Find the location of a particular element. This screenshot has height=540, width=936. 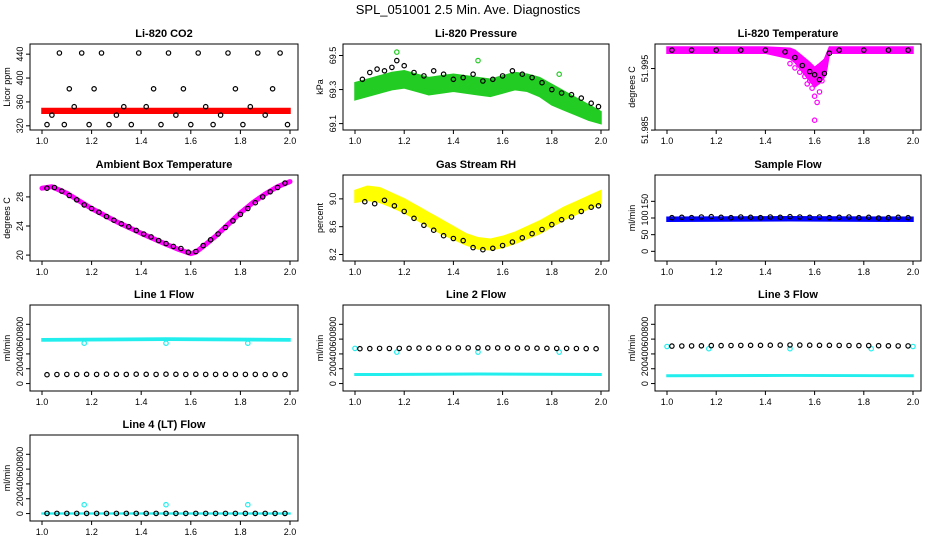

series-green-points-point is located at coordinates (396, 52).